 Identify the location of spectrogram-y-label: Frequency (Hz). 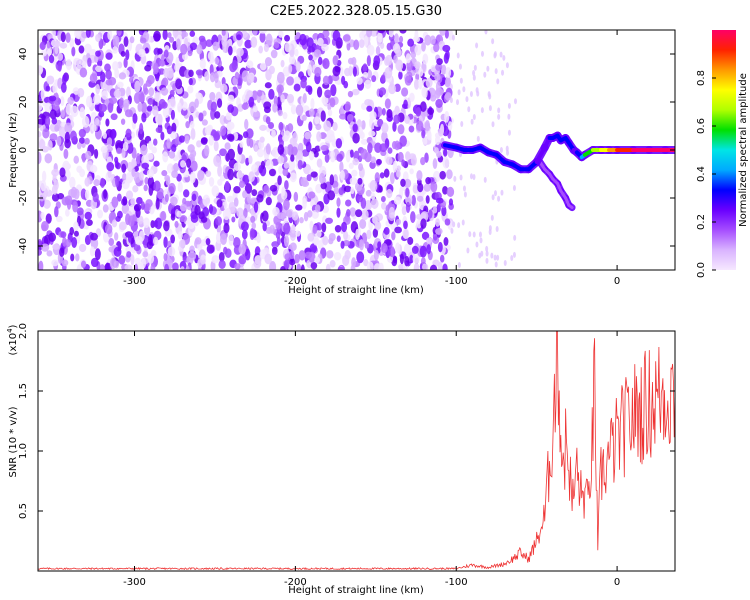
(13, 150).